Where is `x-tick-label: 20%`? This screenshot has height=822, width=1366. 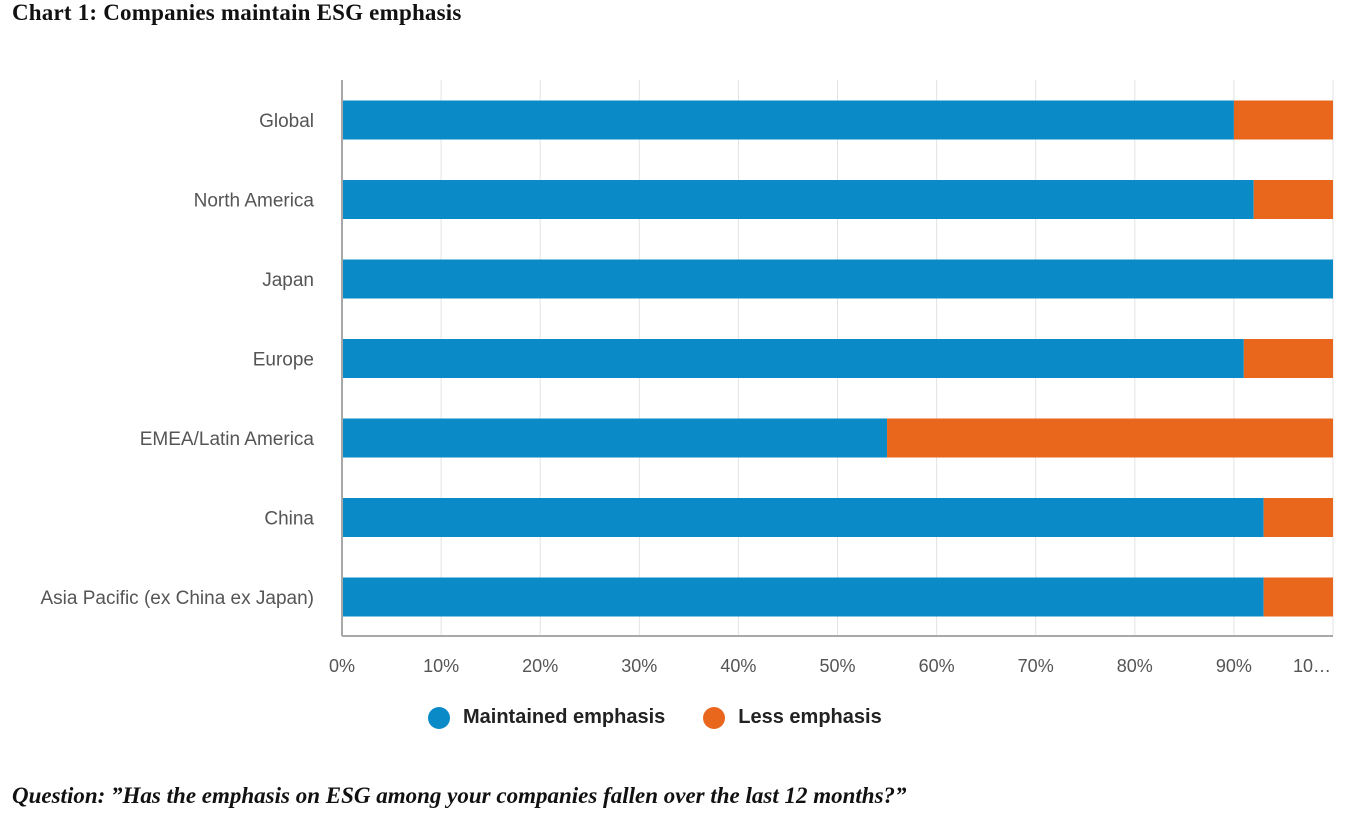
x-tick-label: 20% is located at coordinates (540, 666).